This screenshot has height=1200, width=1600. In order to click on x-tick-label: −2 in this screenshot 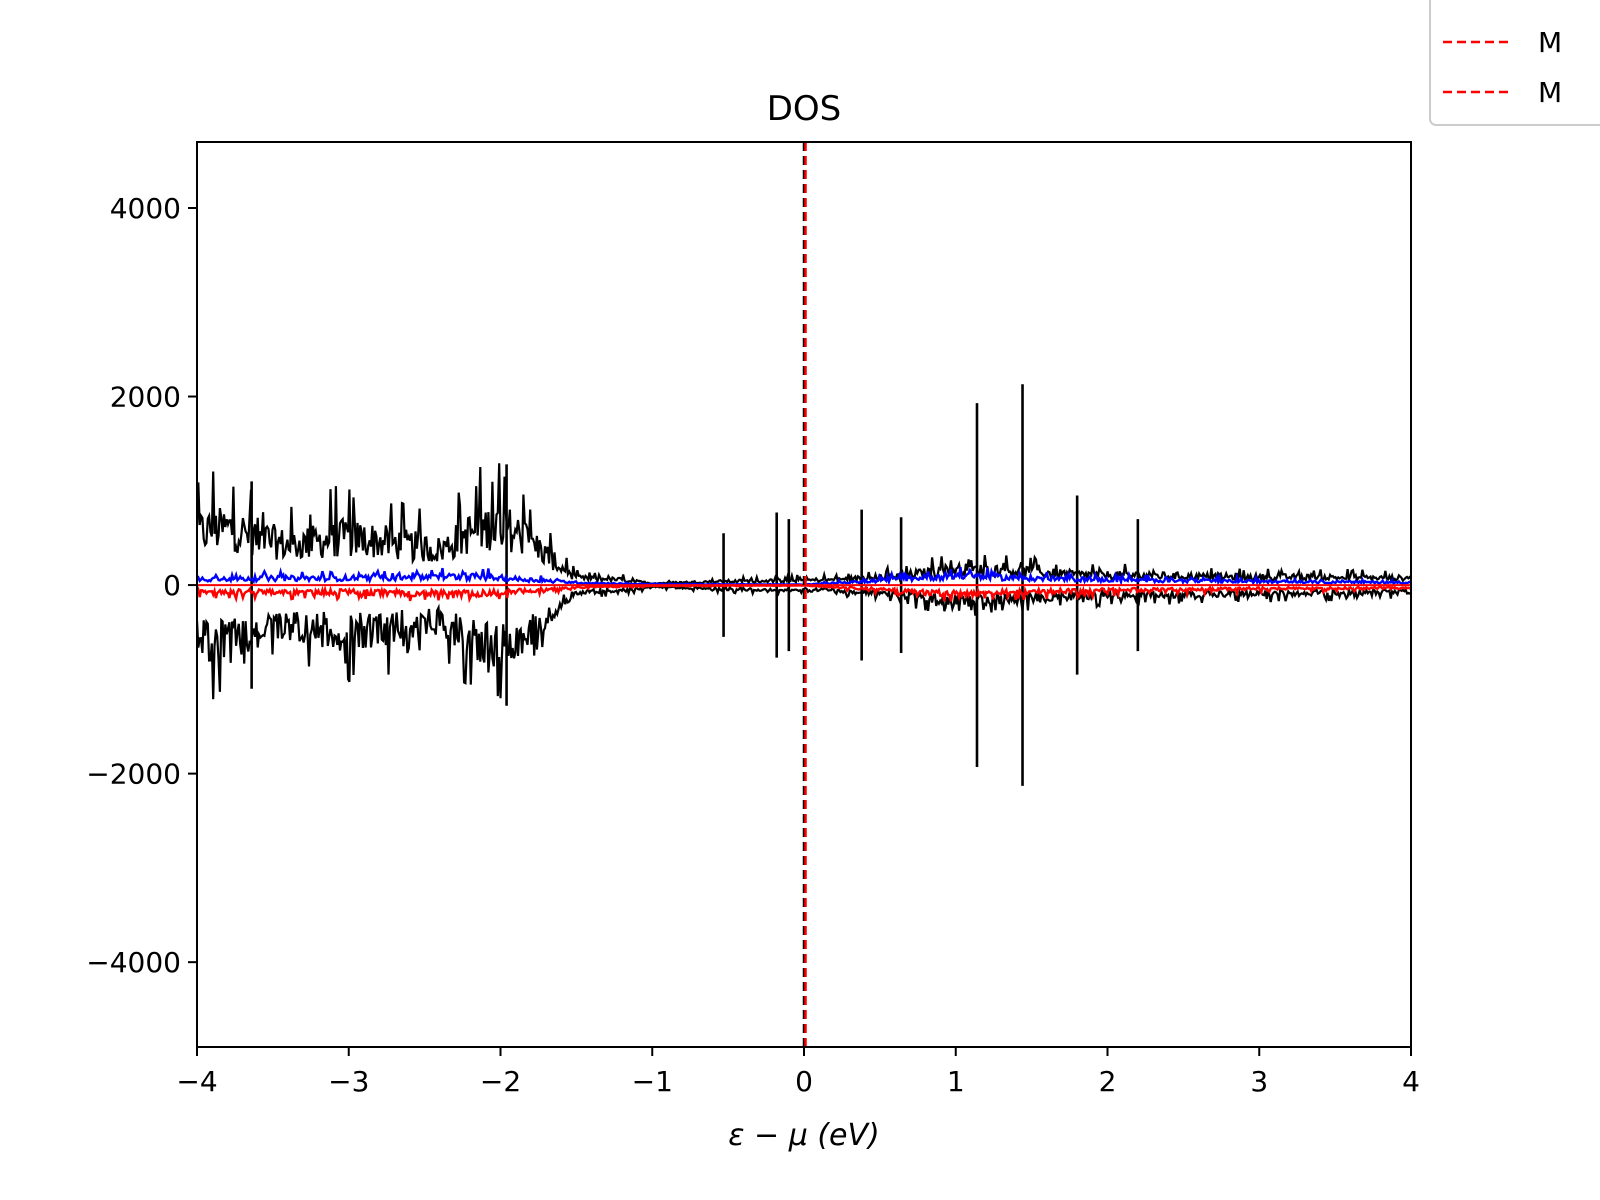, I will do `click(500, 1081)`.